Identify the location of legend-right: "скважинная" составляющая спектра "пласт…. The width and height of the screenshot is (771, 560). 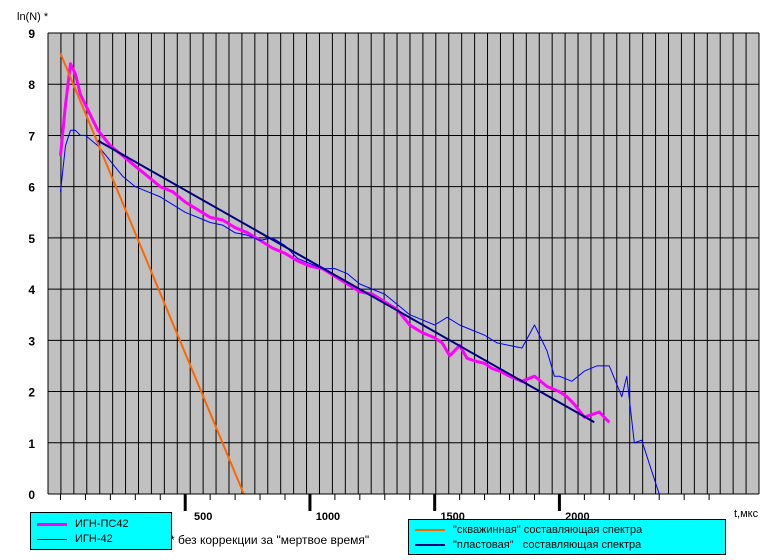
(567, 537).